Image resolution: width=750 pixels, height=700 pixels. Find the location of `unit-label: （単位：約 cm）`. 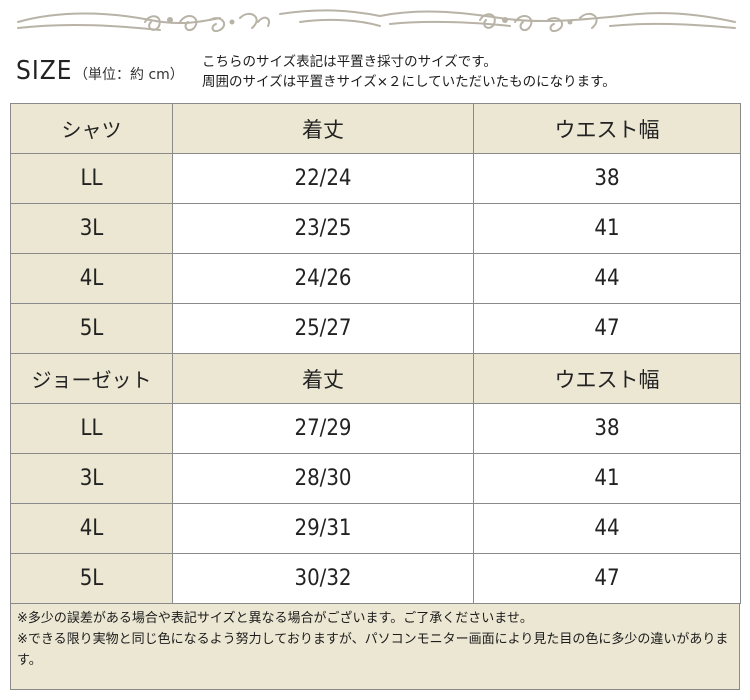

unit-label: （単位：約 cm） is located at coordinates (129, 75).